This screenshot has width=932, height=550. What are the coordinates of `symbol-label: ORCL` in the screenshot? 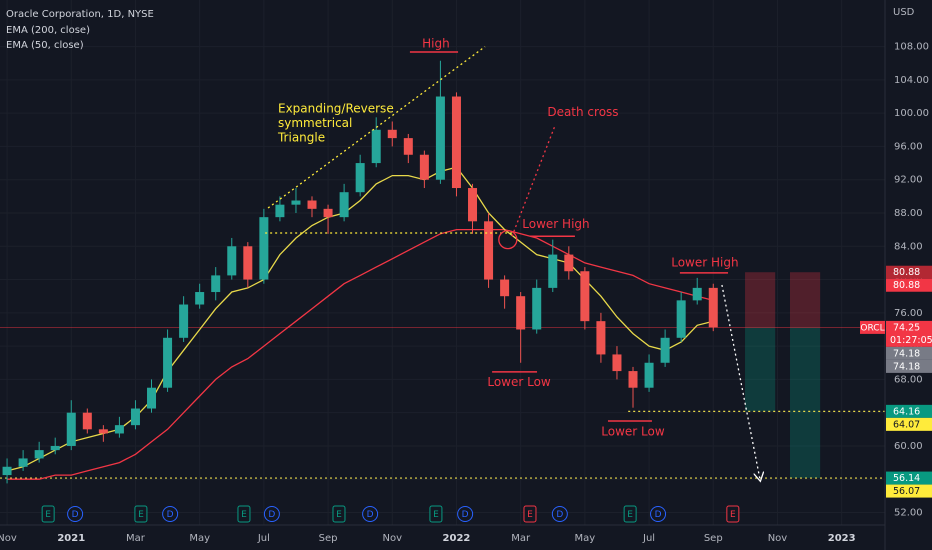 It's located at (872, 328).